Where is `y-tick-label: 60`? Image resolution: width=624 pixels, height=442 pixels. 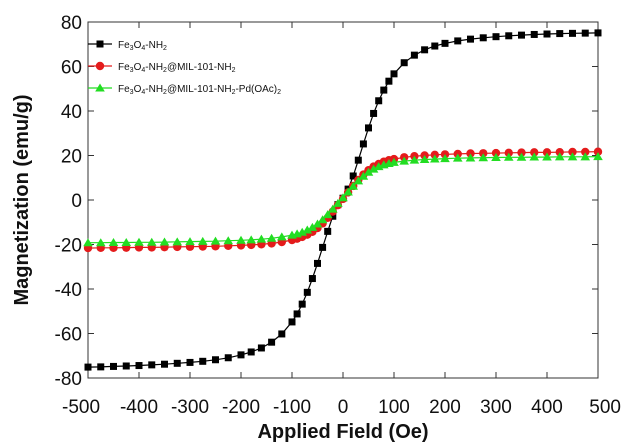
y-tick-label: 60 is located at coordinates (71, 68).